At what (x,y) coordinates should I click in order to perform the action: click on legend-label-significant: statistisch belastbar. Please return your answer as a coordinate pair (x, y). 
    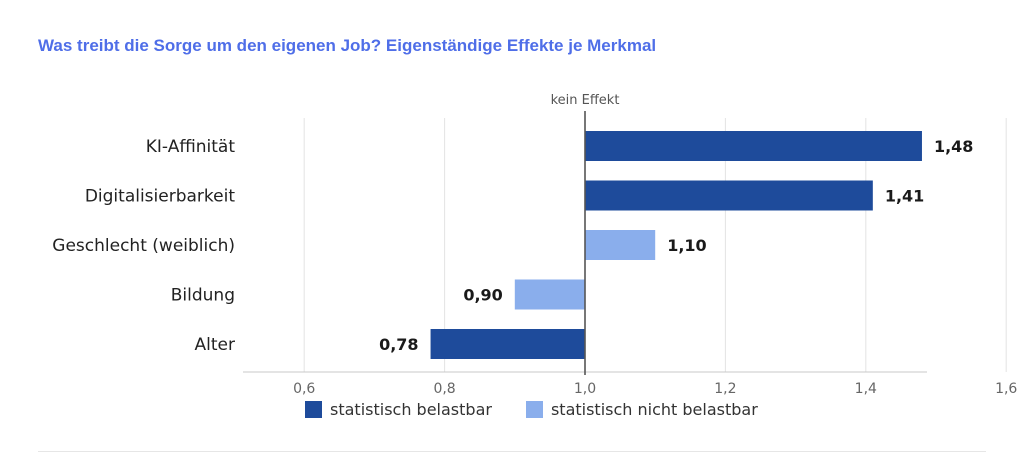
    Looking at the image, I should click on (411, 409).